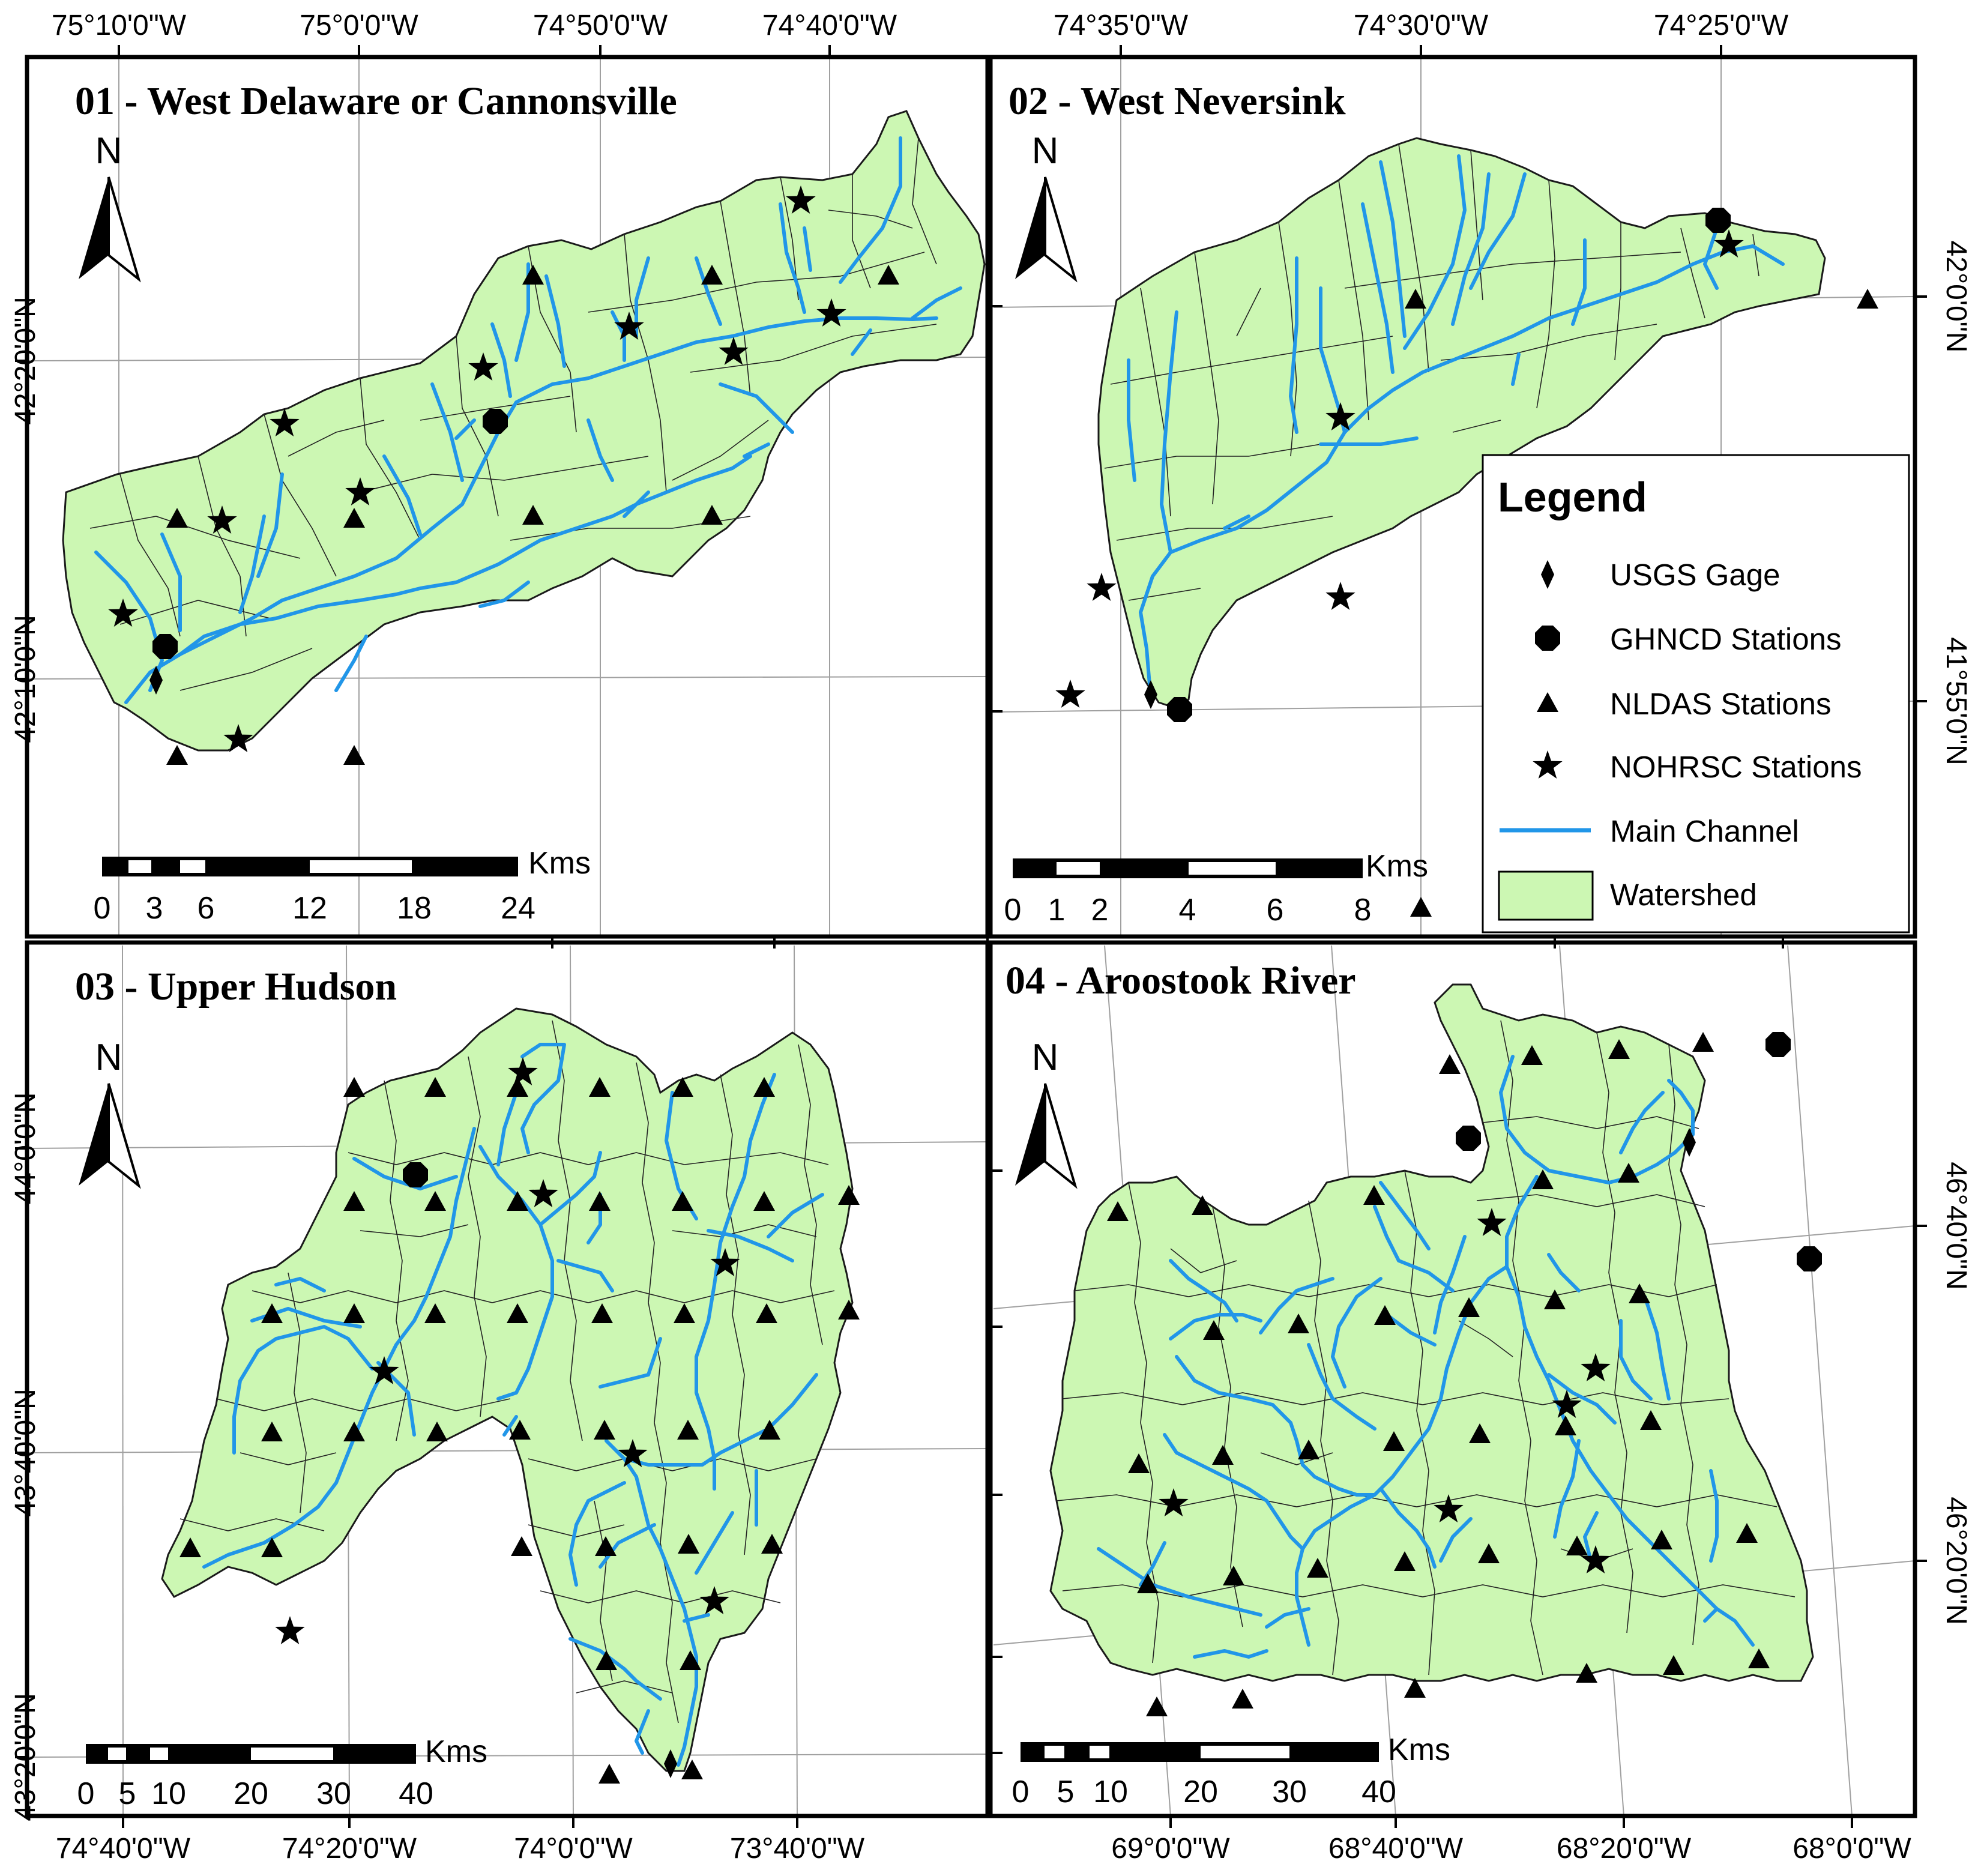  I want to click on lat-label: 42°20'0"N, so click(25, 361).